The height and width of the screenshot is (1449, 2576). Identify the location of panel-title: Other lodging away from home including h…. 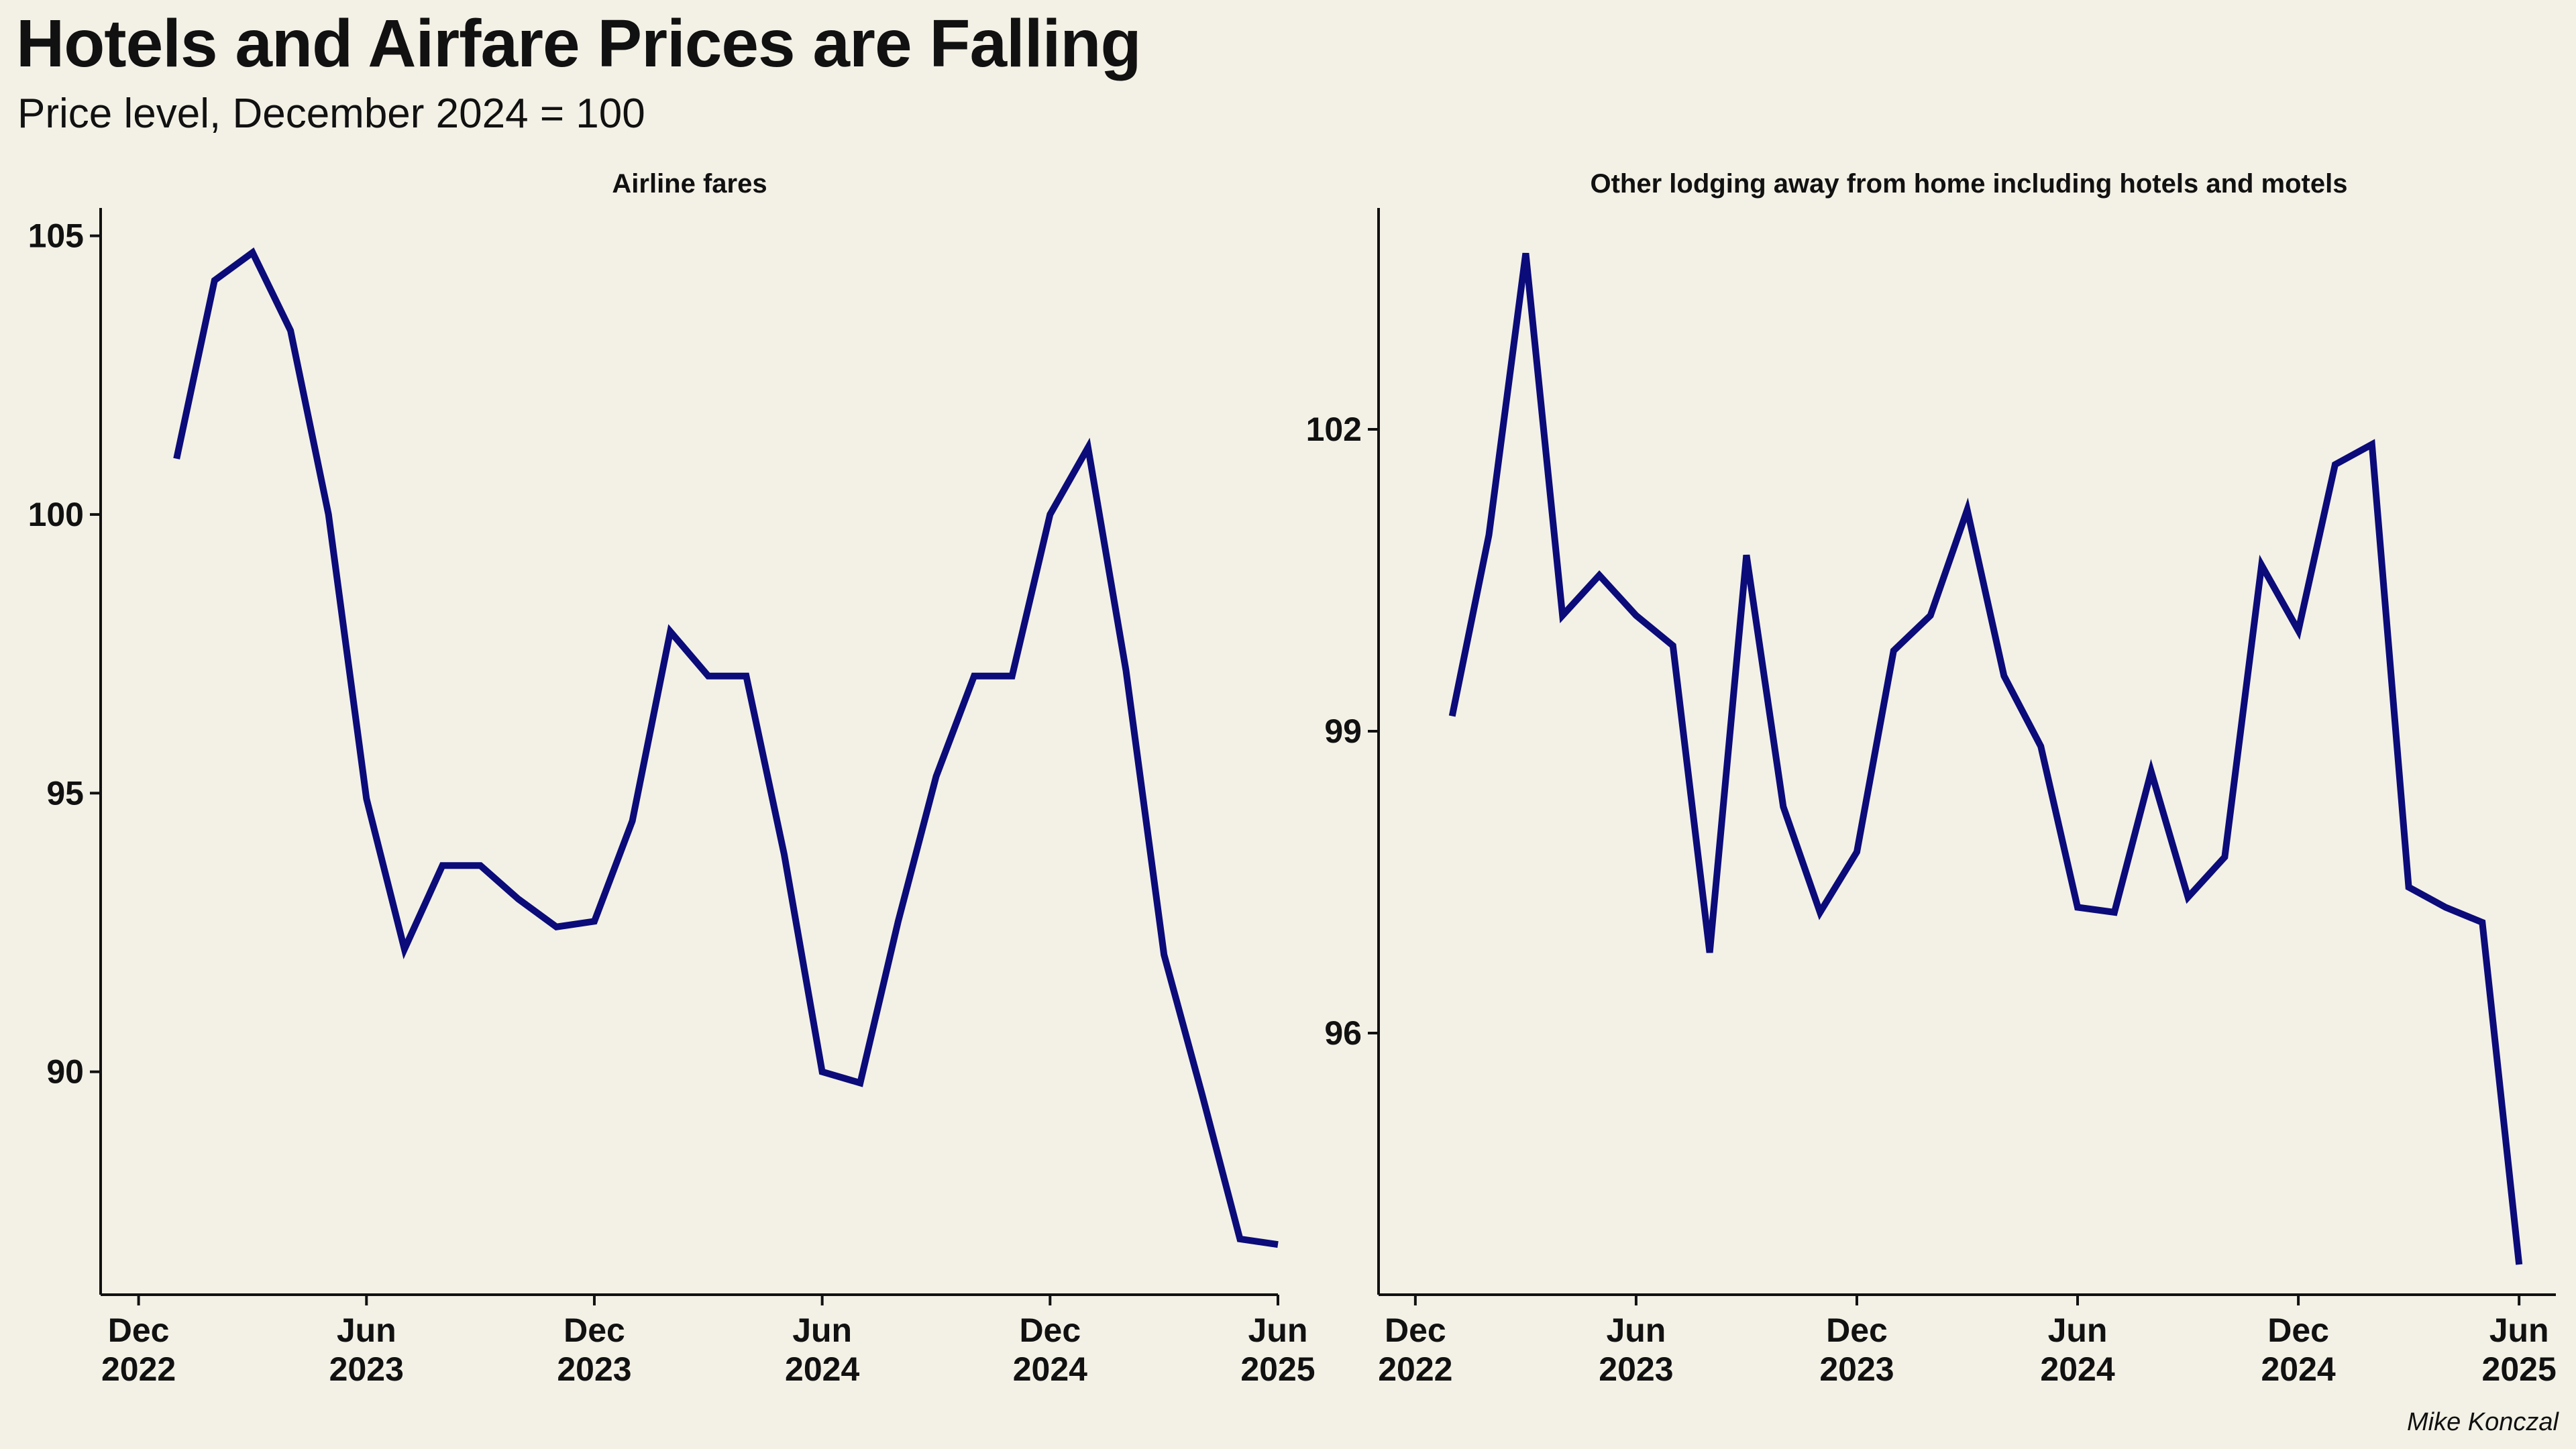
(1969, 184).